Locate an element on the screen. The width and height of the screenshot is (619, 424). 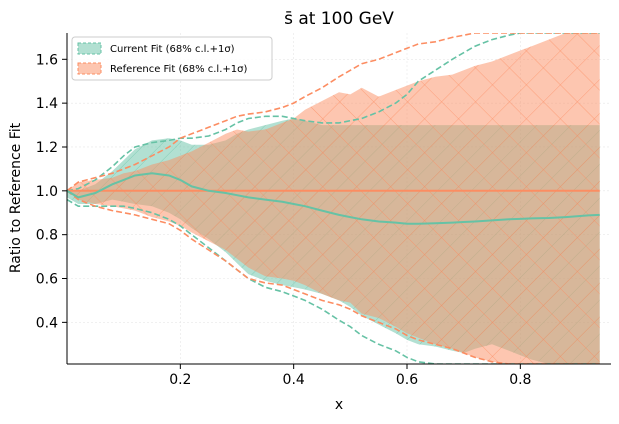
legend-label-reference: Reference Fit (68% c.l.+1σ) is located at coordinates (178, 69).